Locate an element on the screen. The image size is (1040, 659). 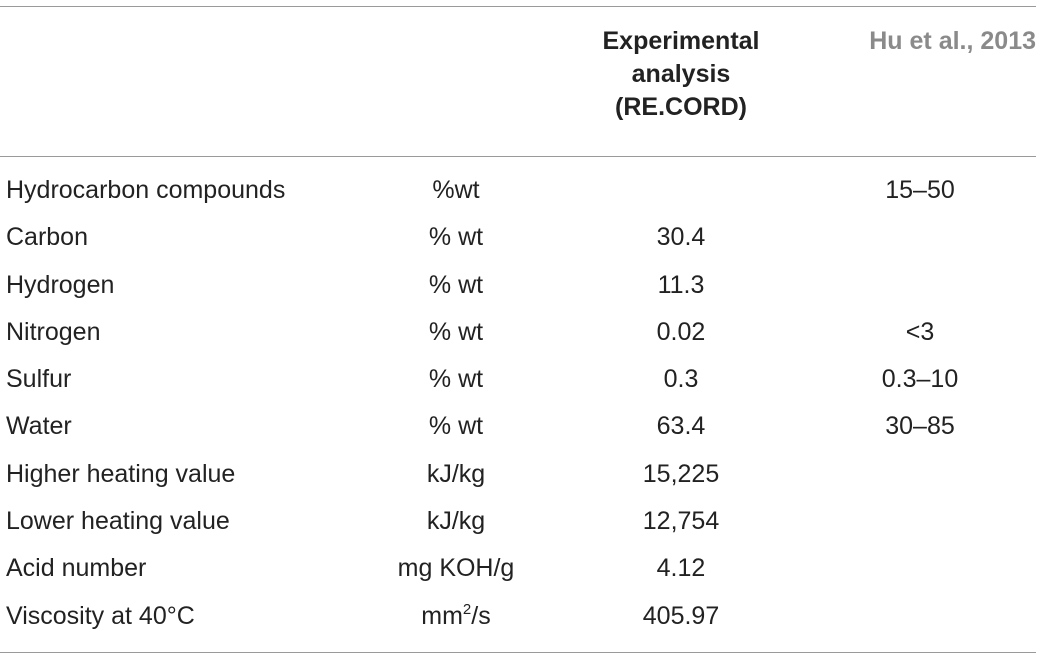
table-row: Hydrogen % wt 11.3 is located at coordinates (520, 285).